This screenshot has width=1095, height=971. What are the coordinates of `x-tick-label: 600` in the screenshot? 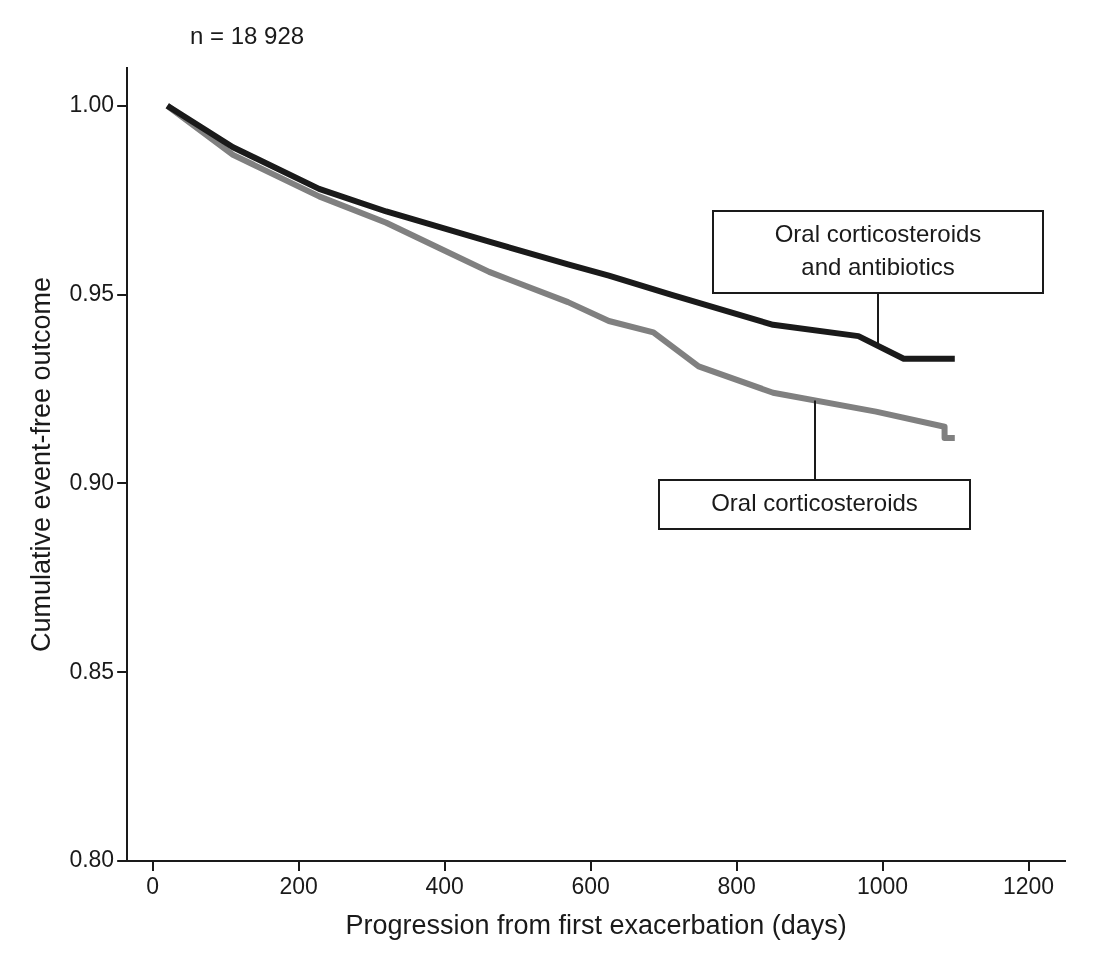 It's located at (590, 886).